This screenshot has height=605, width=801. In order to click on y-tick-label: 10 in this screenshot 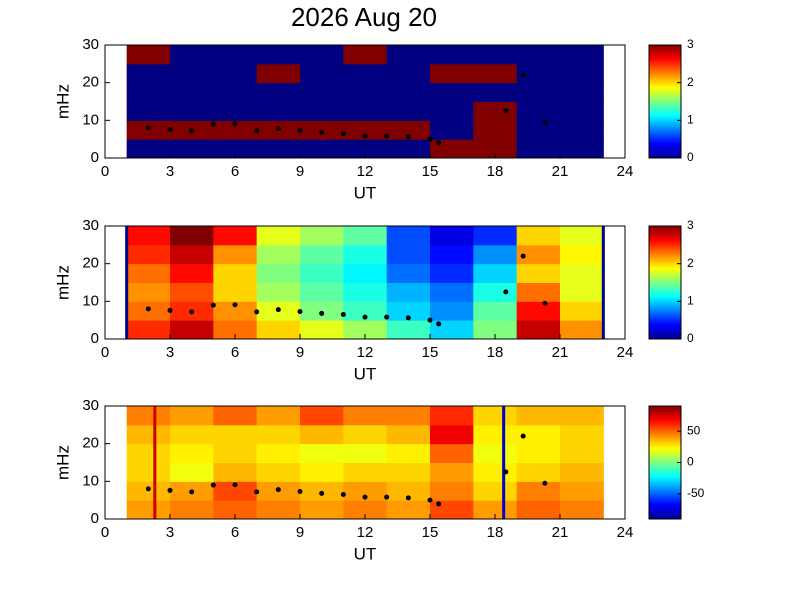, I will do `click(90, 119)`.